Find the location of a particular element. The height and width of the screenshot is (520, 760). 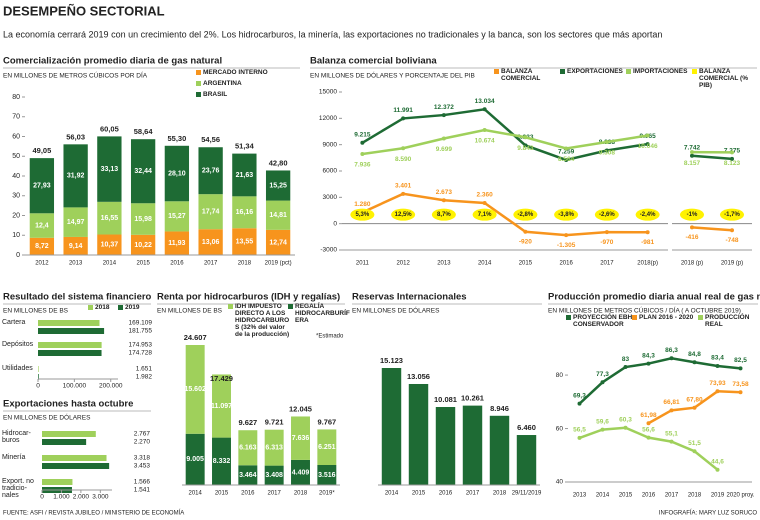

category-label: Minería is located at coordinates (14, 457).